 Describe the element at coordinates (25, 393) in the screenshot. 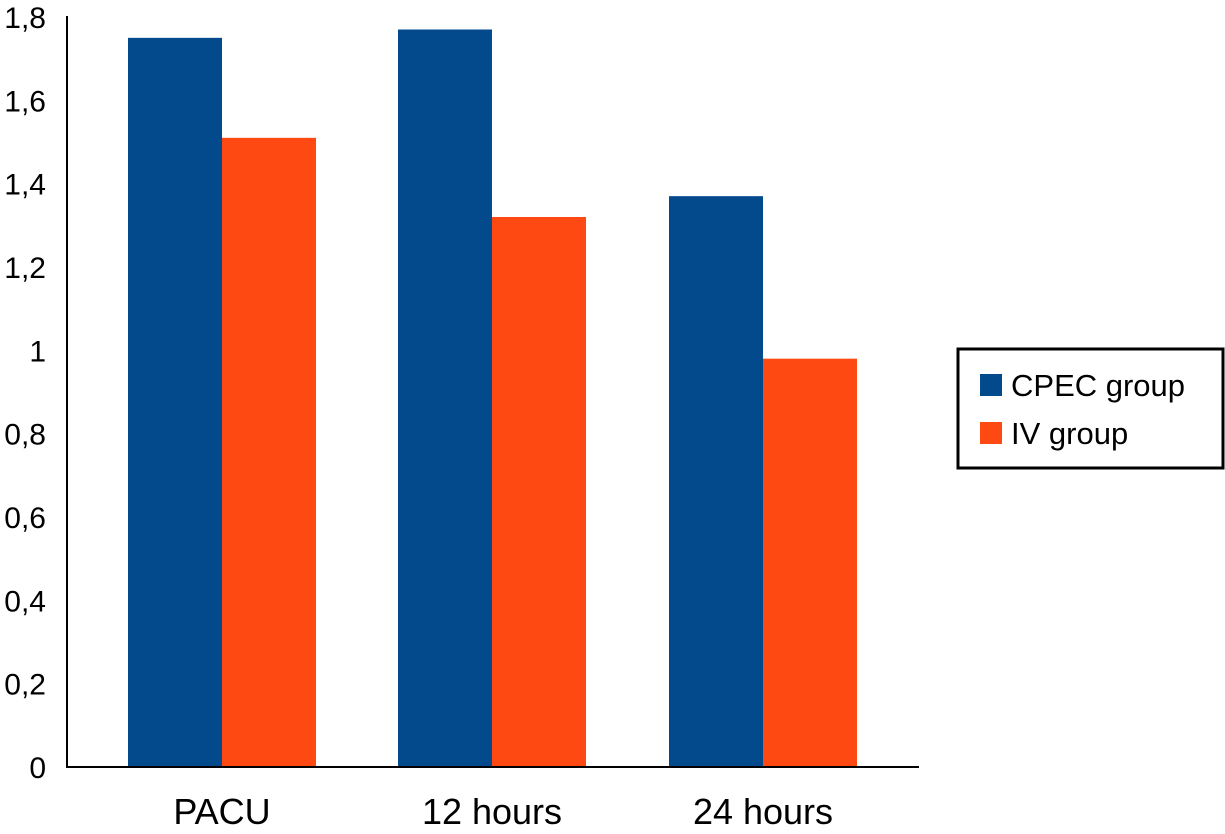

I see `y-tick-labels: 0 0,2 0,4 0,6 0,8 1 1,2 1,4 1,6 1,8` at that location.